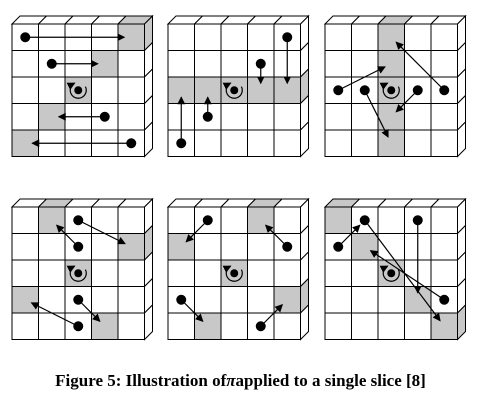  I want to click on caption-suffix: applied to a single slice [8], so click(330, 380).